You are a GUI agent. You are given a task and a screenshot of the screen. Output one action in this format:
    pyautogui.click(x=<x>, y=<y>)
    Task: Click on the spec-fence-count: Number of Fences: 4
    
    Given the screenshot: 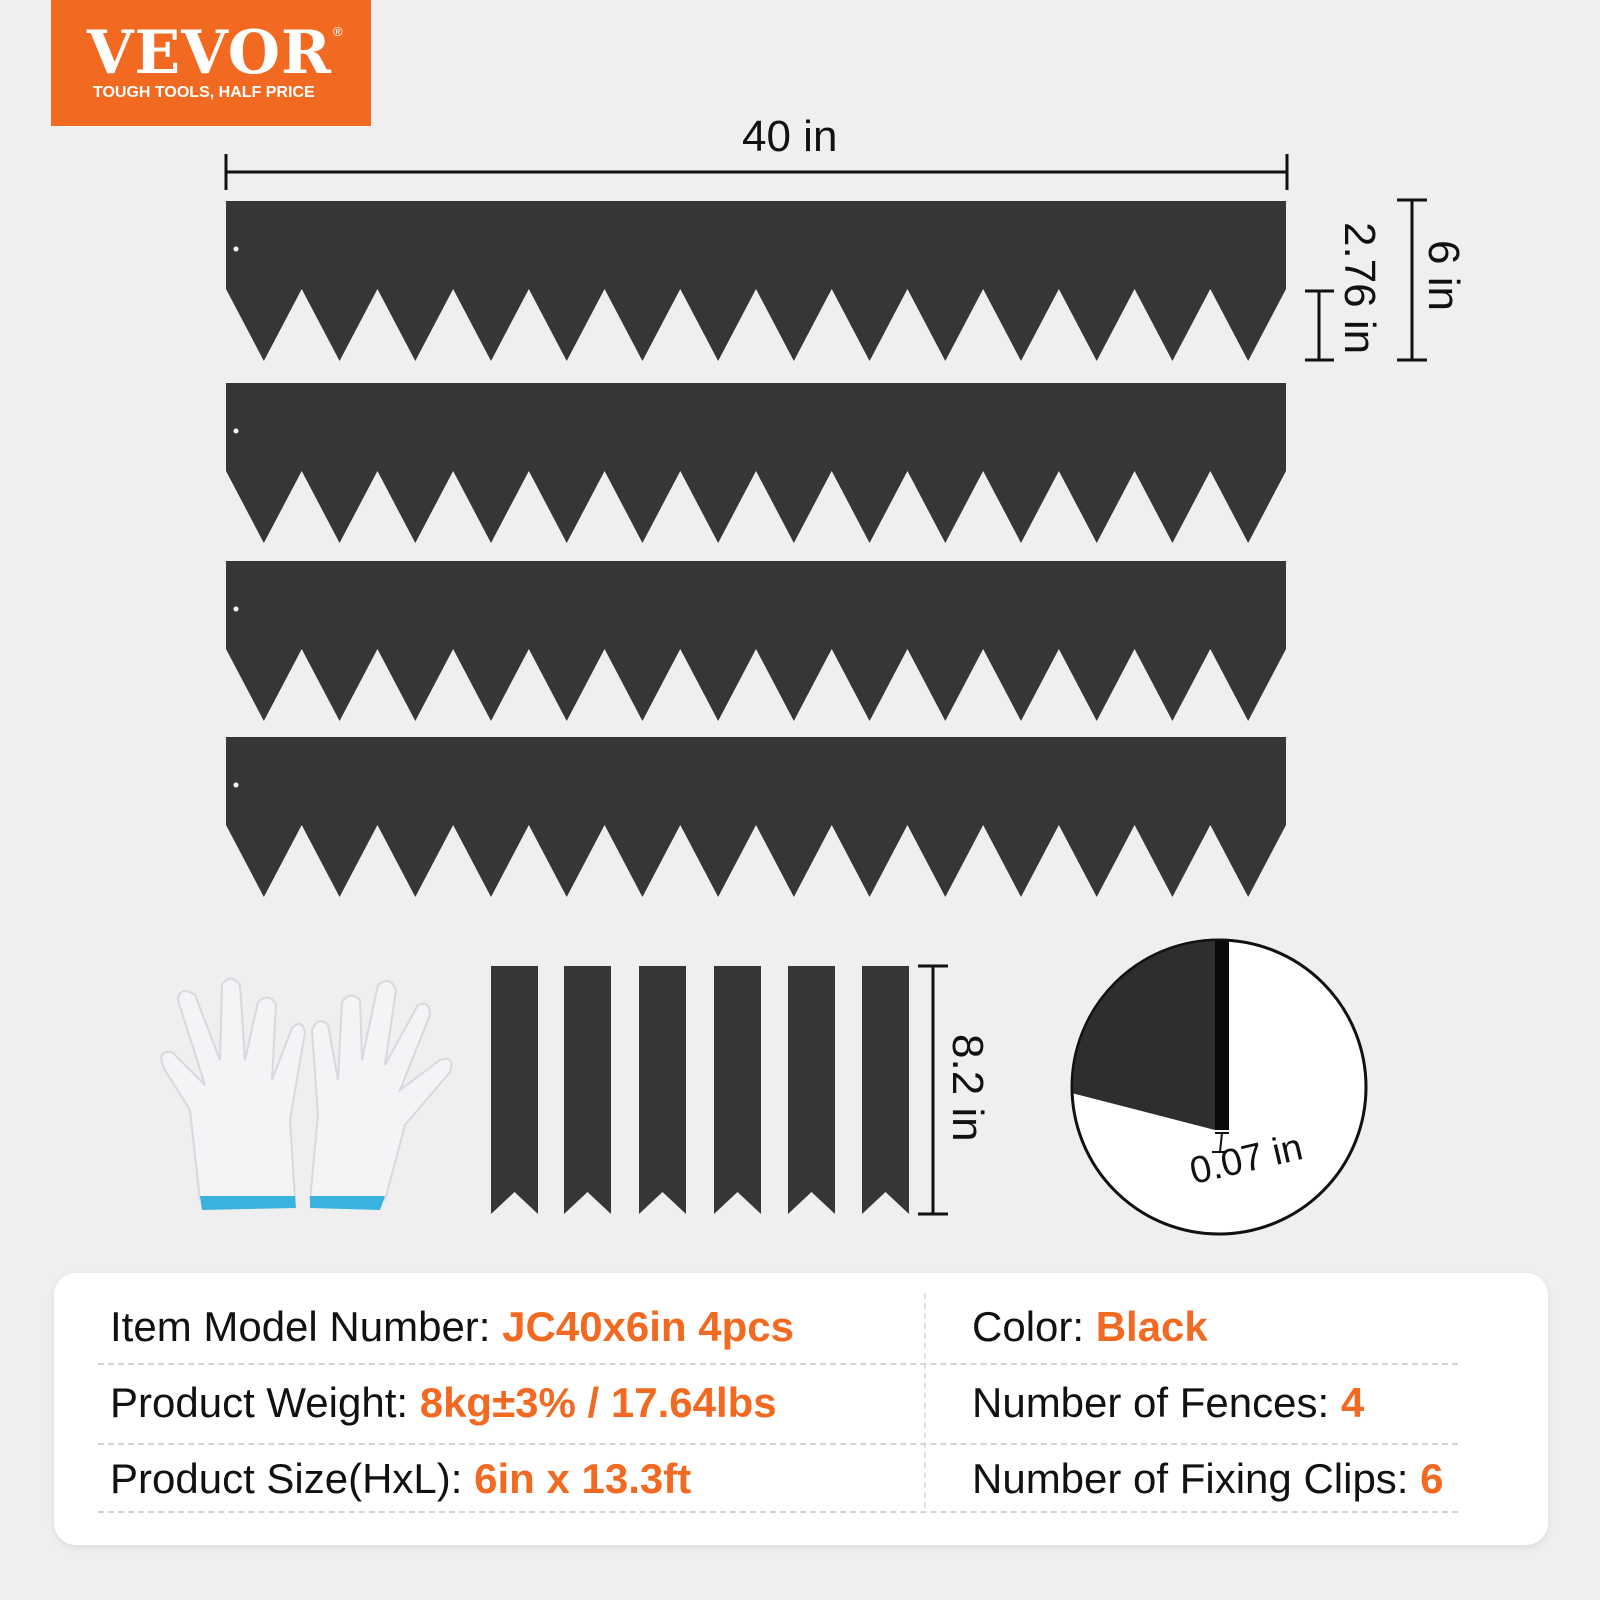 What is the action you would take?
    pyautogui.click(x=1168, y=1403)
    